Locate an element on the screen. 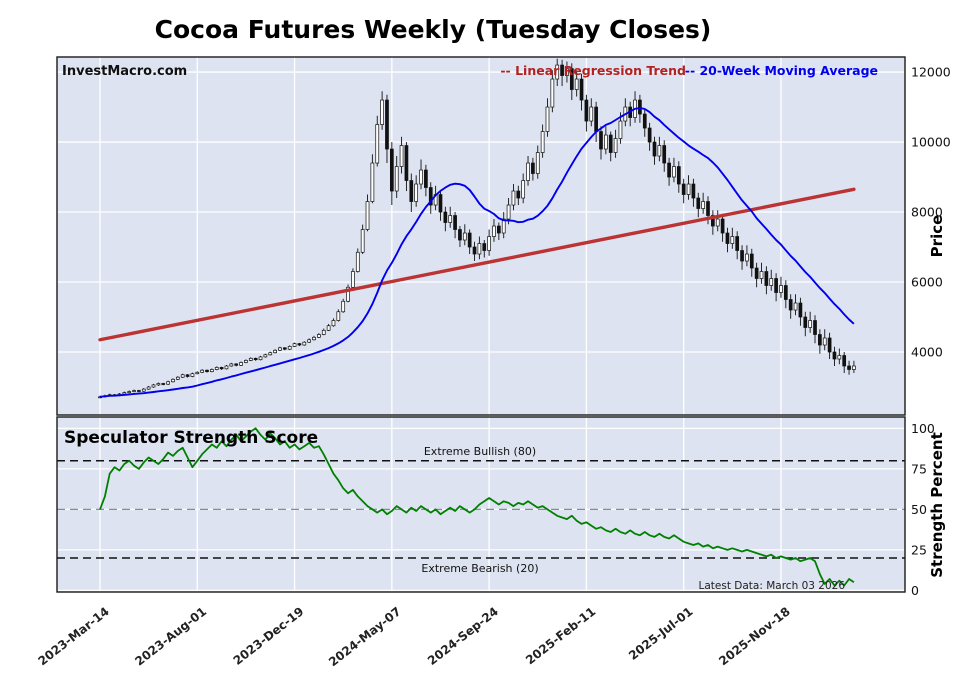  watermark-text: InvestMacro.com is located at coordinates (124, 71).